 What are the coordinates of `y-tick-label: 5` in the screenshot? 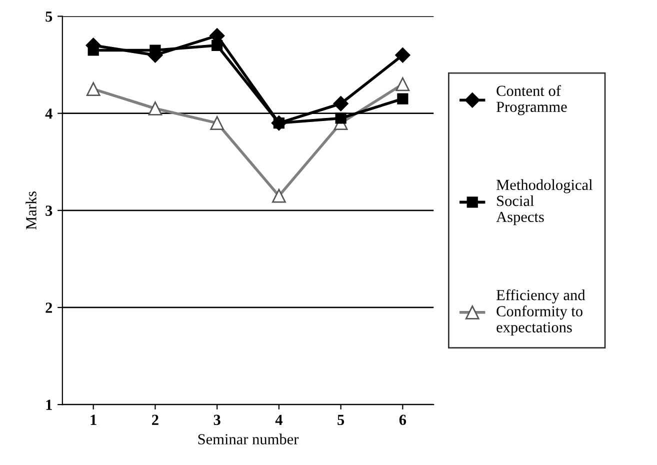 It's located at (49, 17).